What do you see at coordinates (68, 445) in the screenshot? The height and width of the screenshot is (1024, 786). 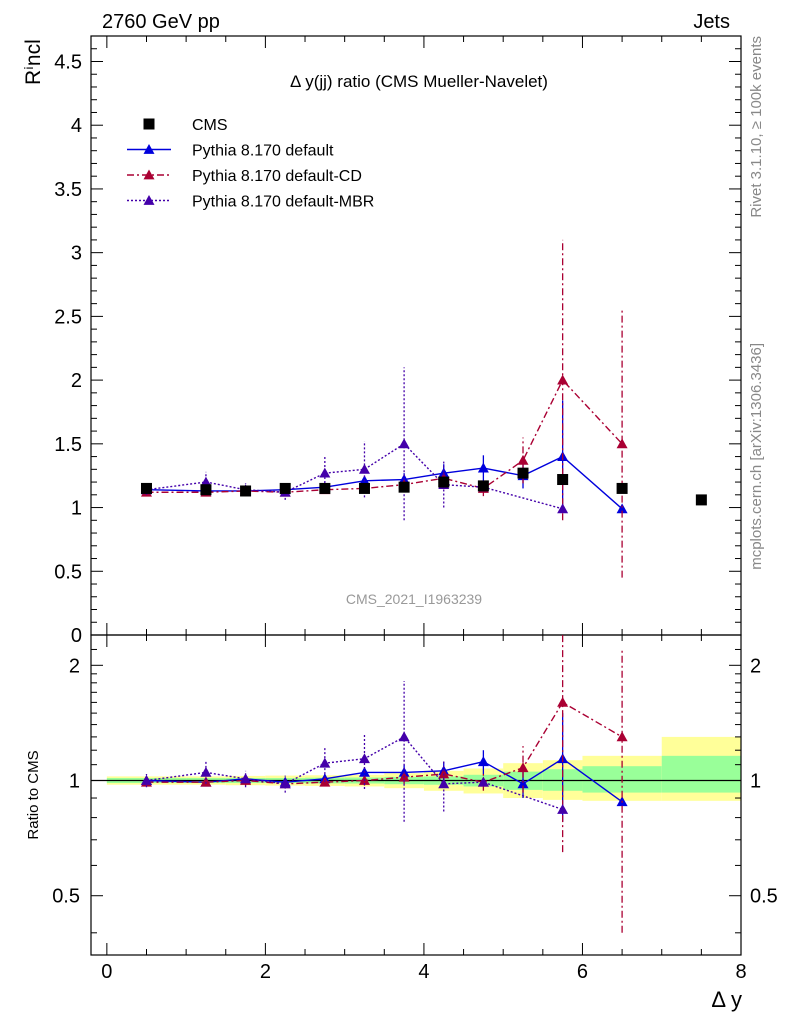 I see `y-tick-label: 1.5` at bounding box center [68, 445].